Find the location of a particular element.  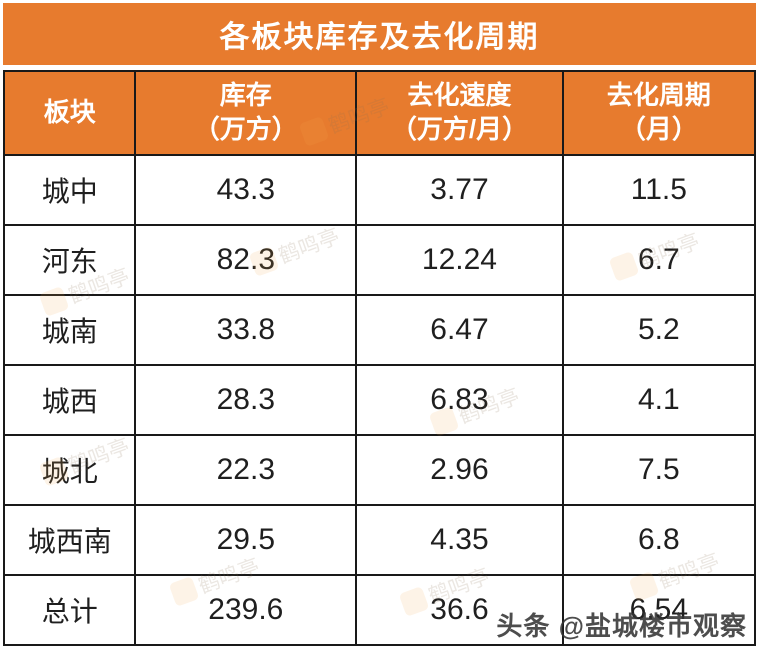

table-row: 城南 33.8 6.47 5.2 is located at coordinates (379, 330).